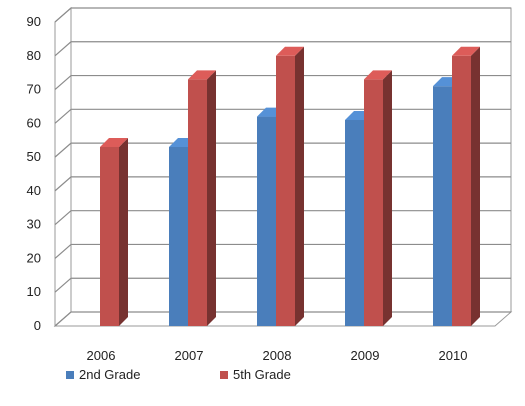 This screenshot has height=406, width=525. I want to click on y-tick-label: 10, so click(34, 291).